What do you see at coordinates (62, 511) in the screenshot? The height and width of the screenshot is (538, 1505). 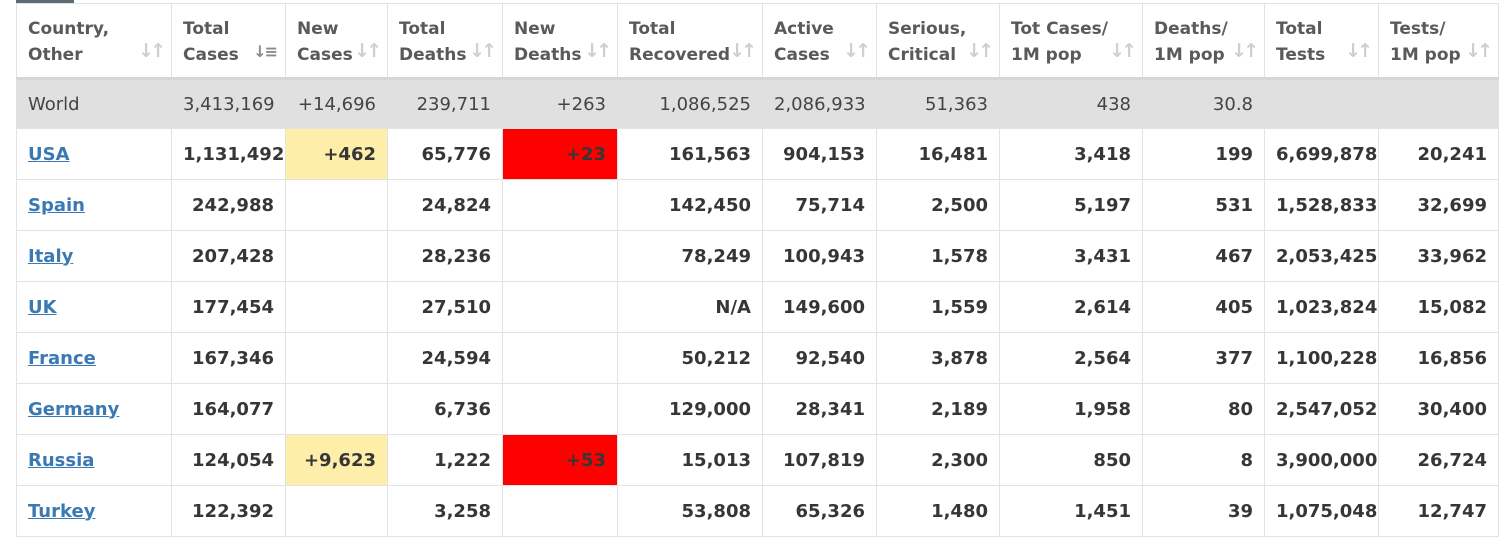 I see `country-link: Turkey` at bounding box center [62, 511].